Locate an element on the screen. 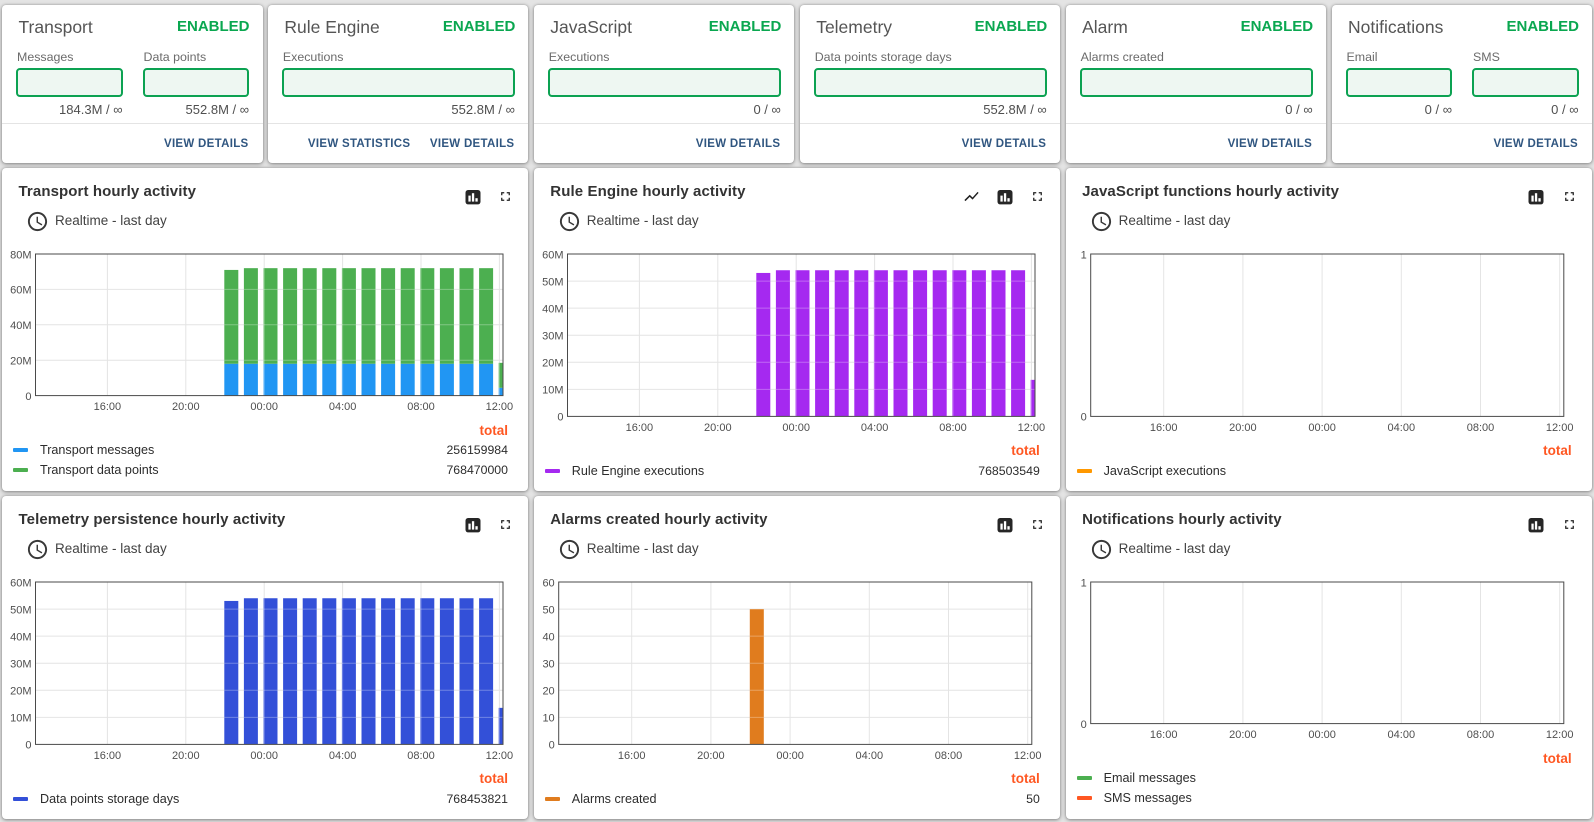  svg-text: 10 is located at coordinates (548, 719).